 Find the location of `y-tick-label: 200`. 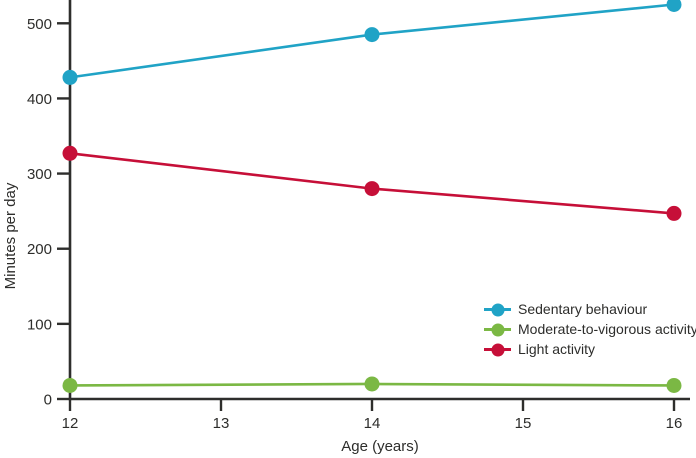

y-tick-label: 200 is located at coordinates (39, 249).